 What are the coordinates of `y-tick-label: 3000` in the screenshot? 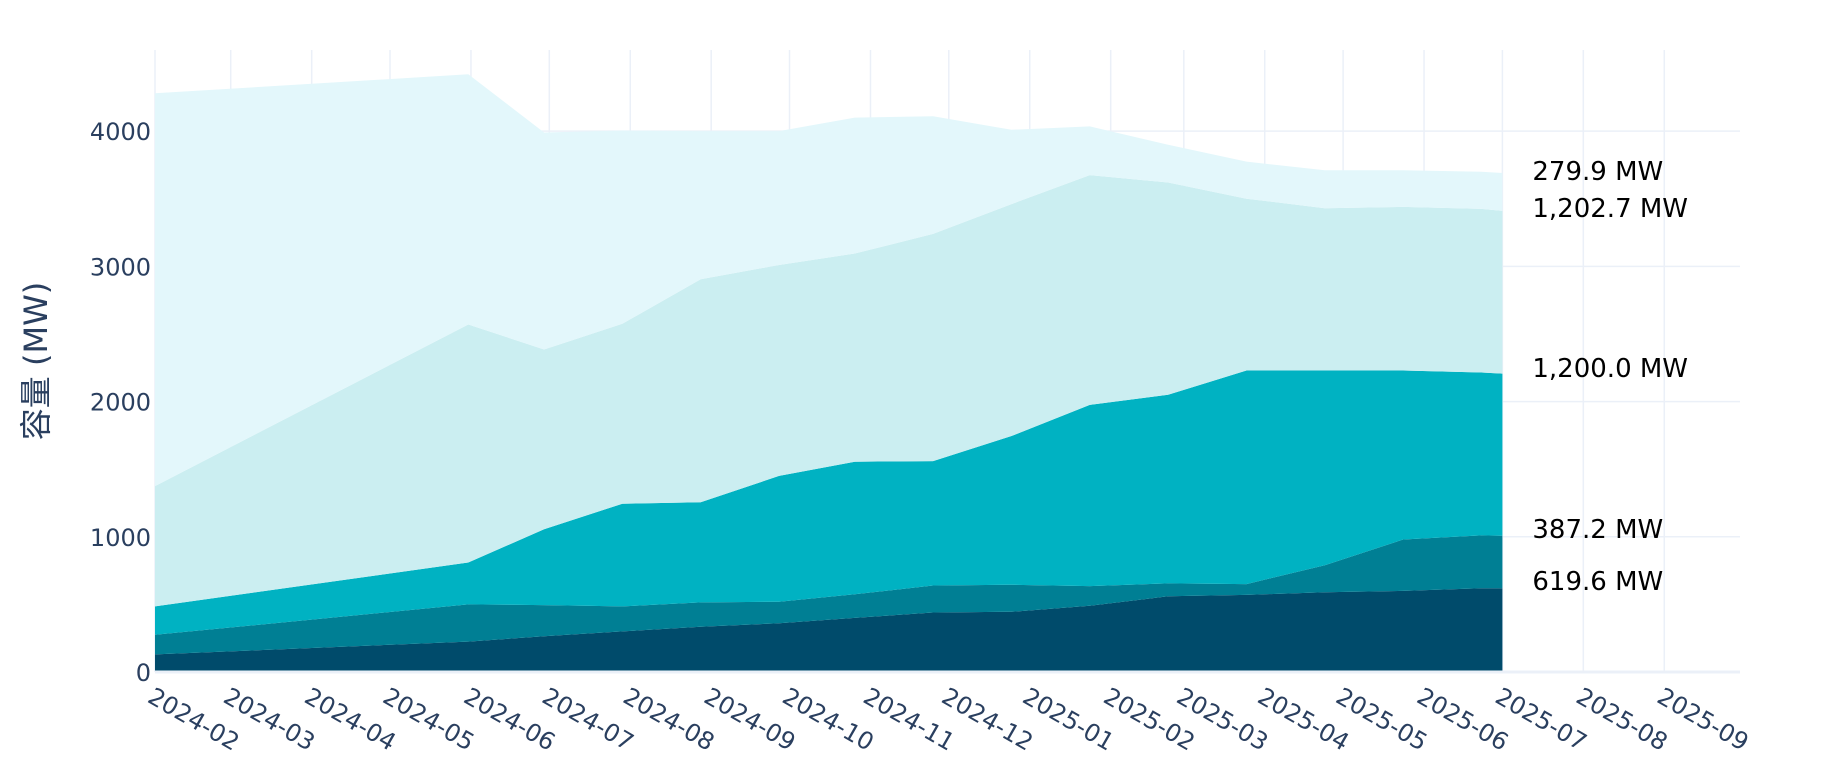 It's located at (120, 267).